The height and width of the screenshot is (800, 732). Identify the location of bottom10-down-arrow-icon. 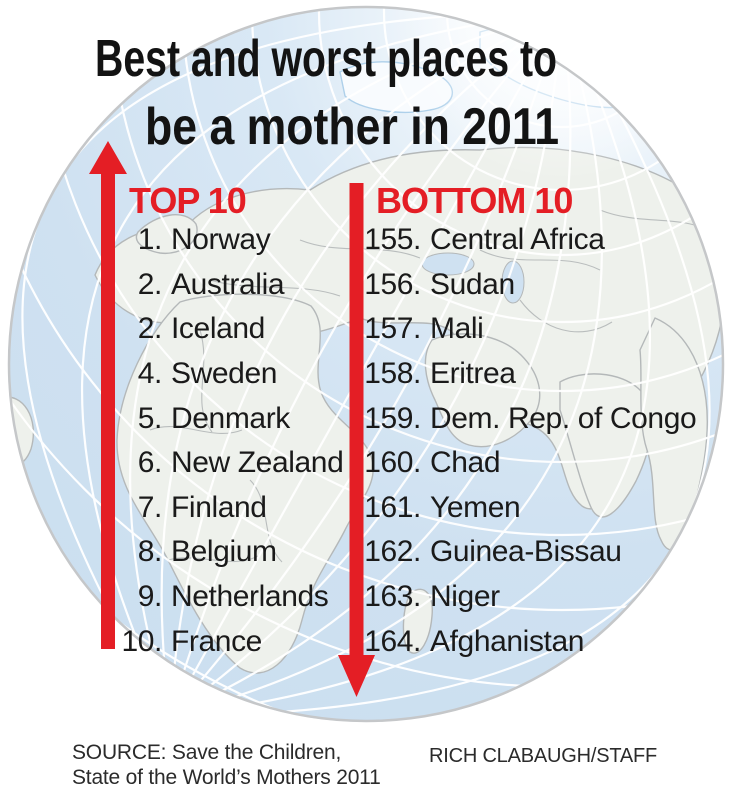
(356, 440).